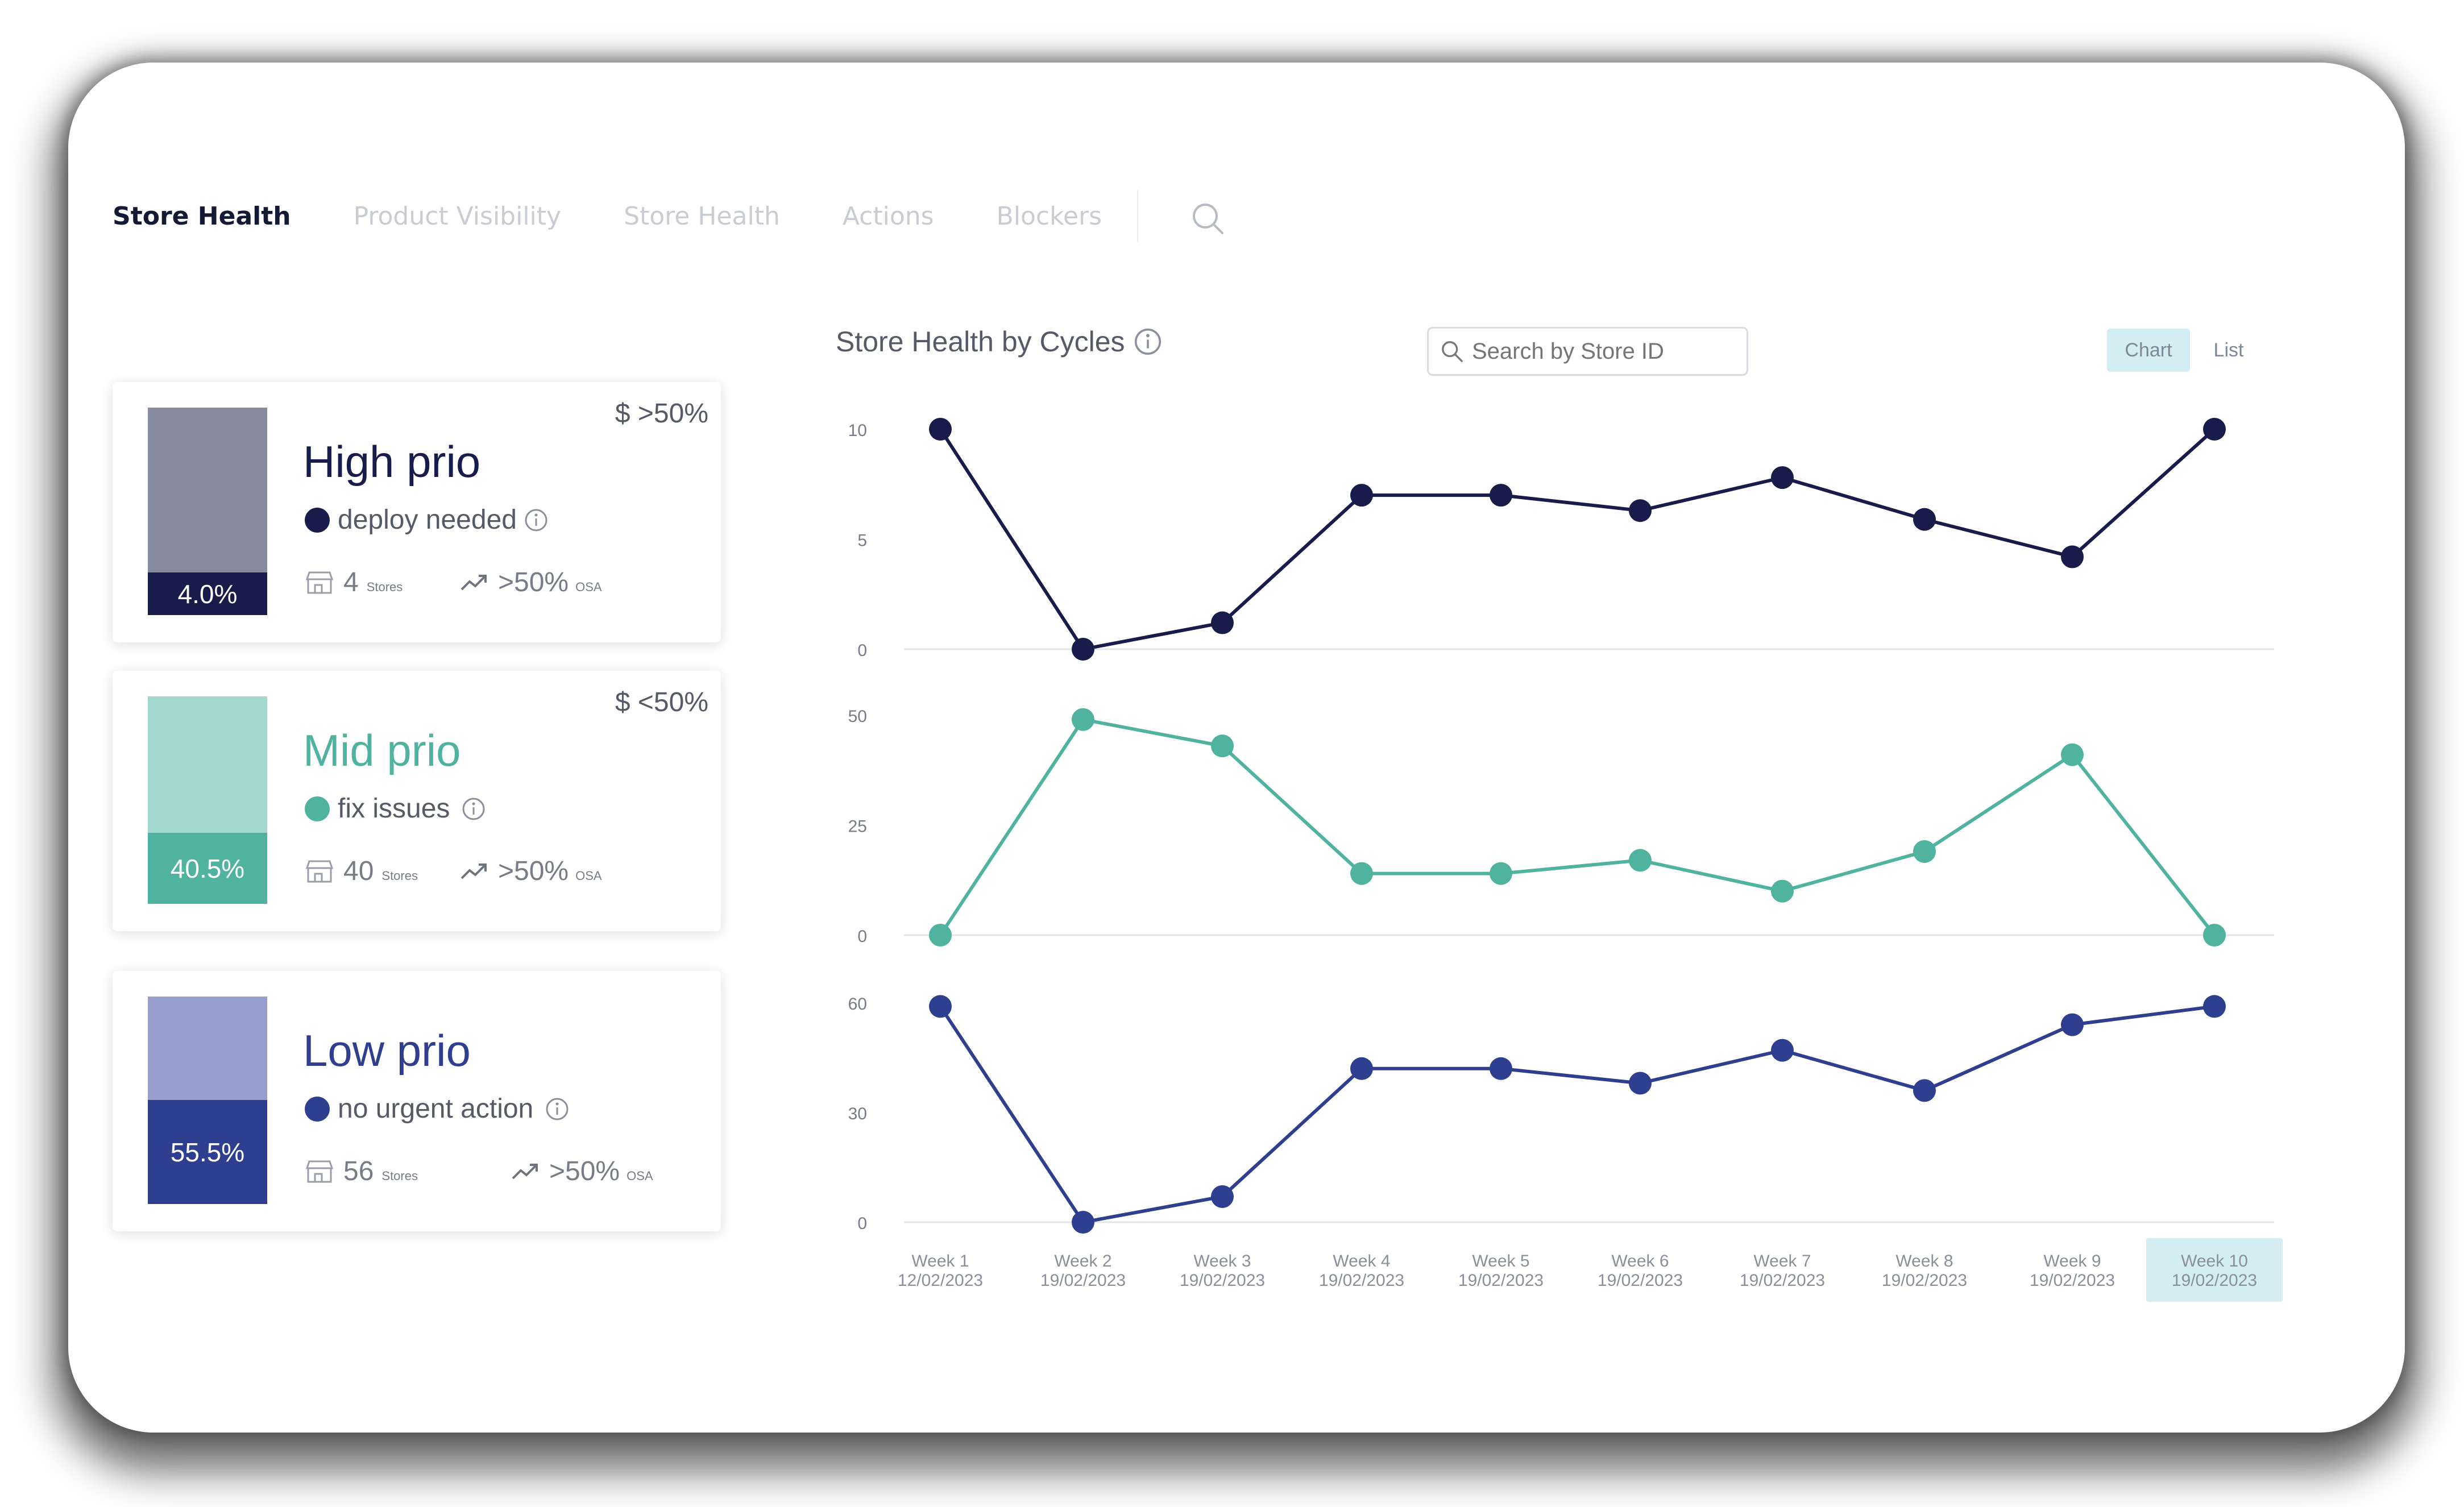  What do you see at coordinates (858, 716) in the screenshot?
I see `y-tick-label: 50` at bounding box center [858, 716].